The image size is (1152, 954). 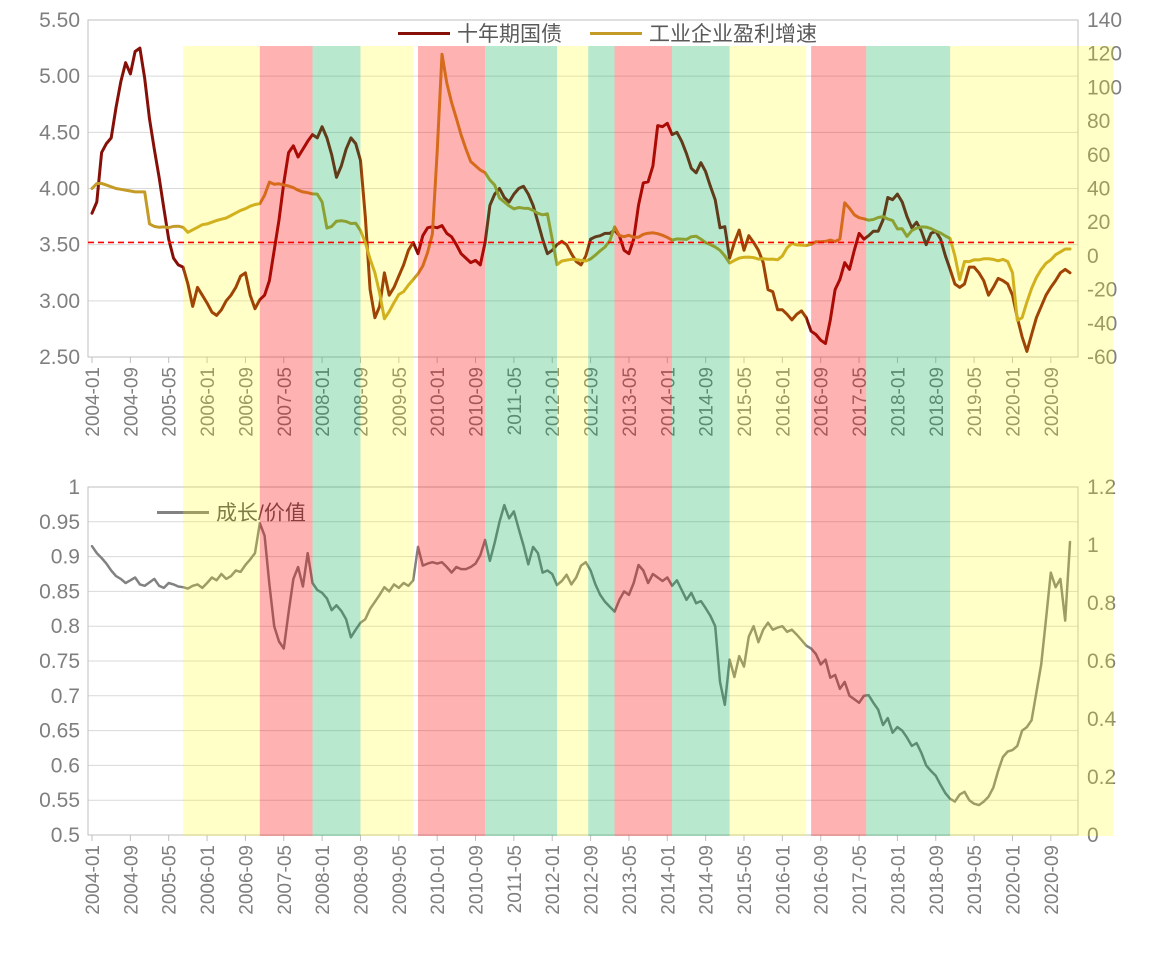 What do you see at coordinates (400, 402) in the screenshot?
I see `x-axis-label: 2009-05` at bounding box center [400, 402].